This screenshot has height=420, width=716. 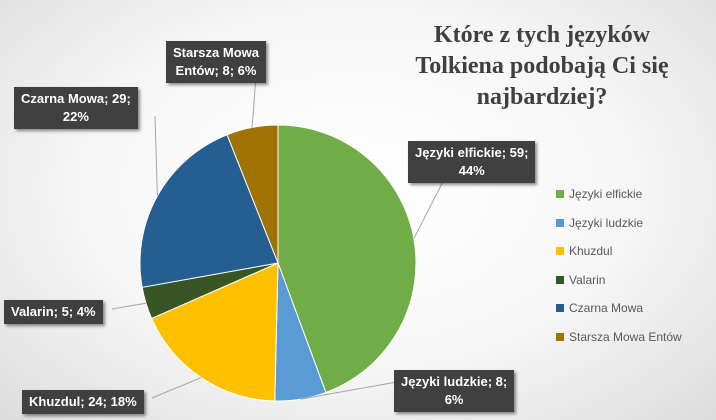 I want to click on legend-item-khuzdul: Khuzdul, so click(x=634, y=251).